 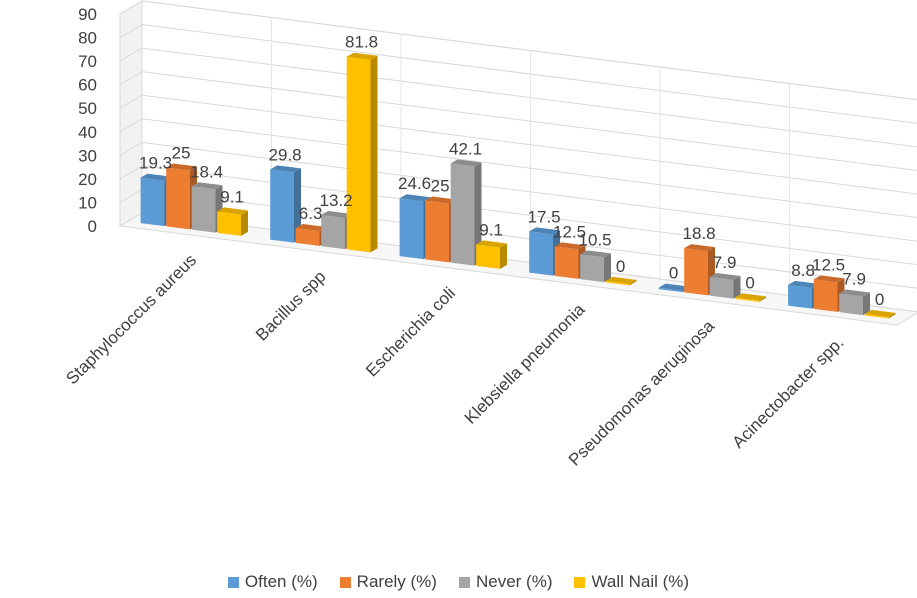 I want to click on data-label: 6.3, so click(x=311, y=213).